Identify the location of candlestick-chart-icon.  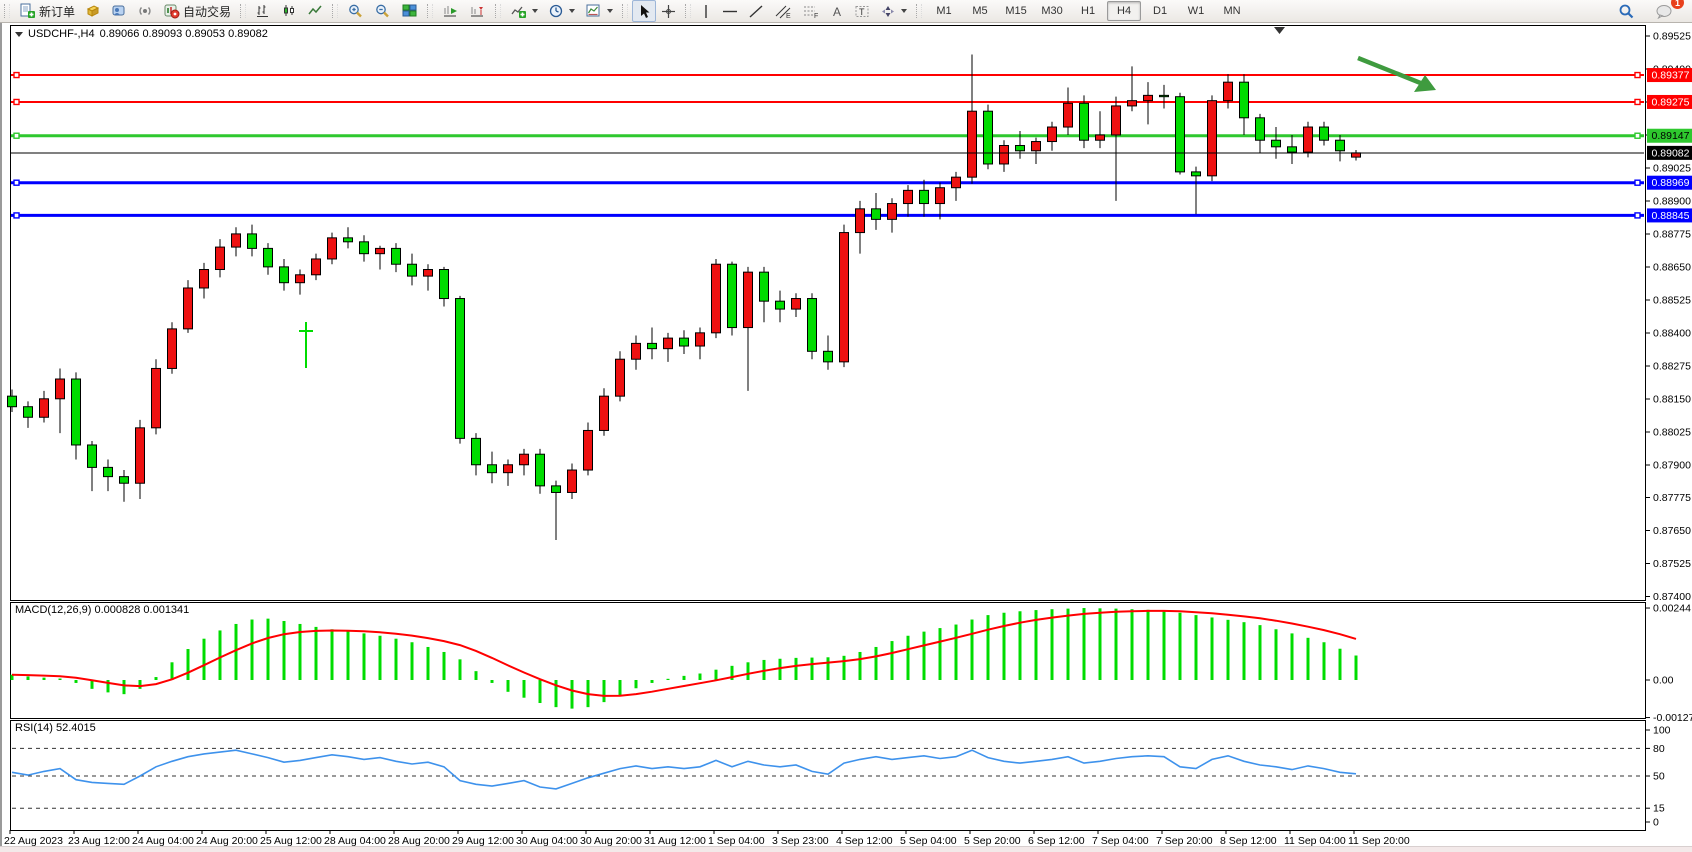
(289, 10).